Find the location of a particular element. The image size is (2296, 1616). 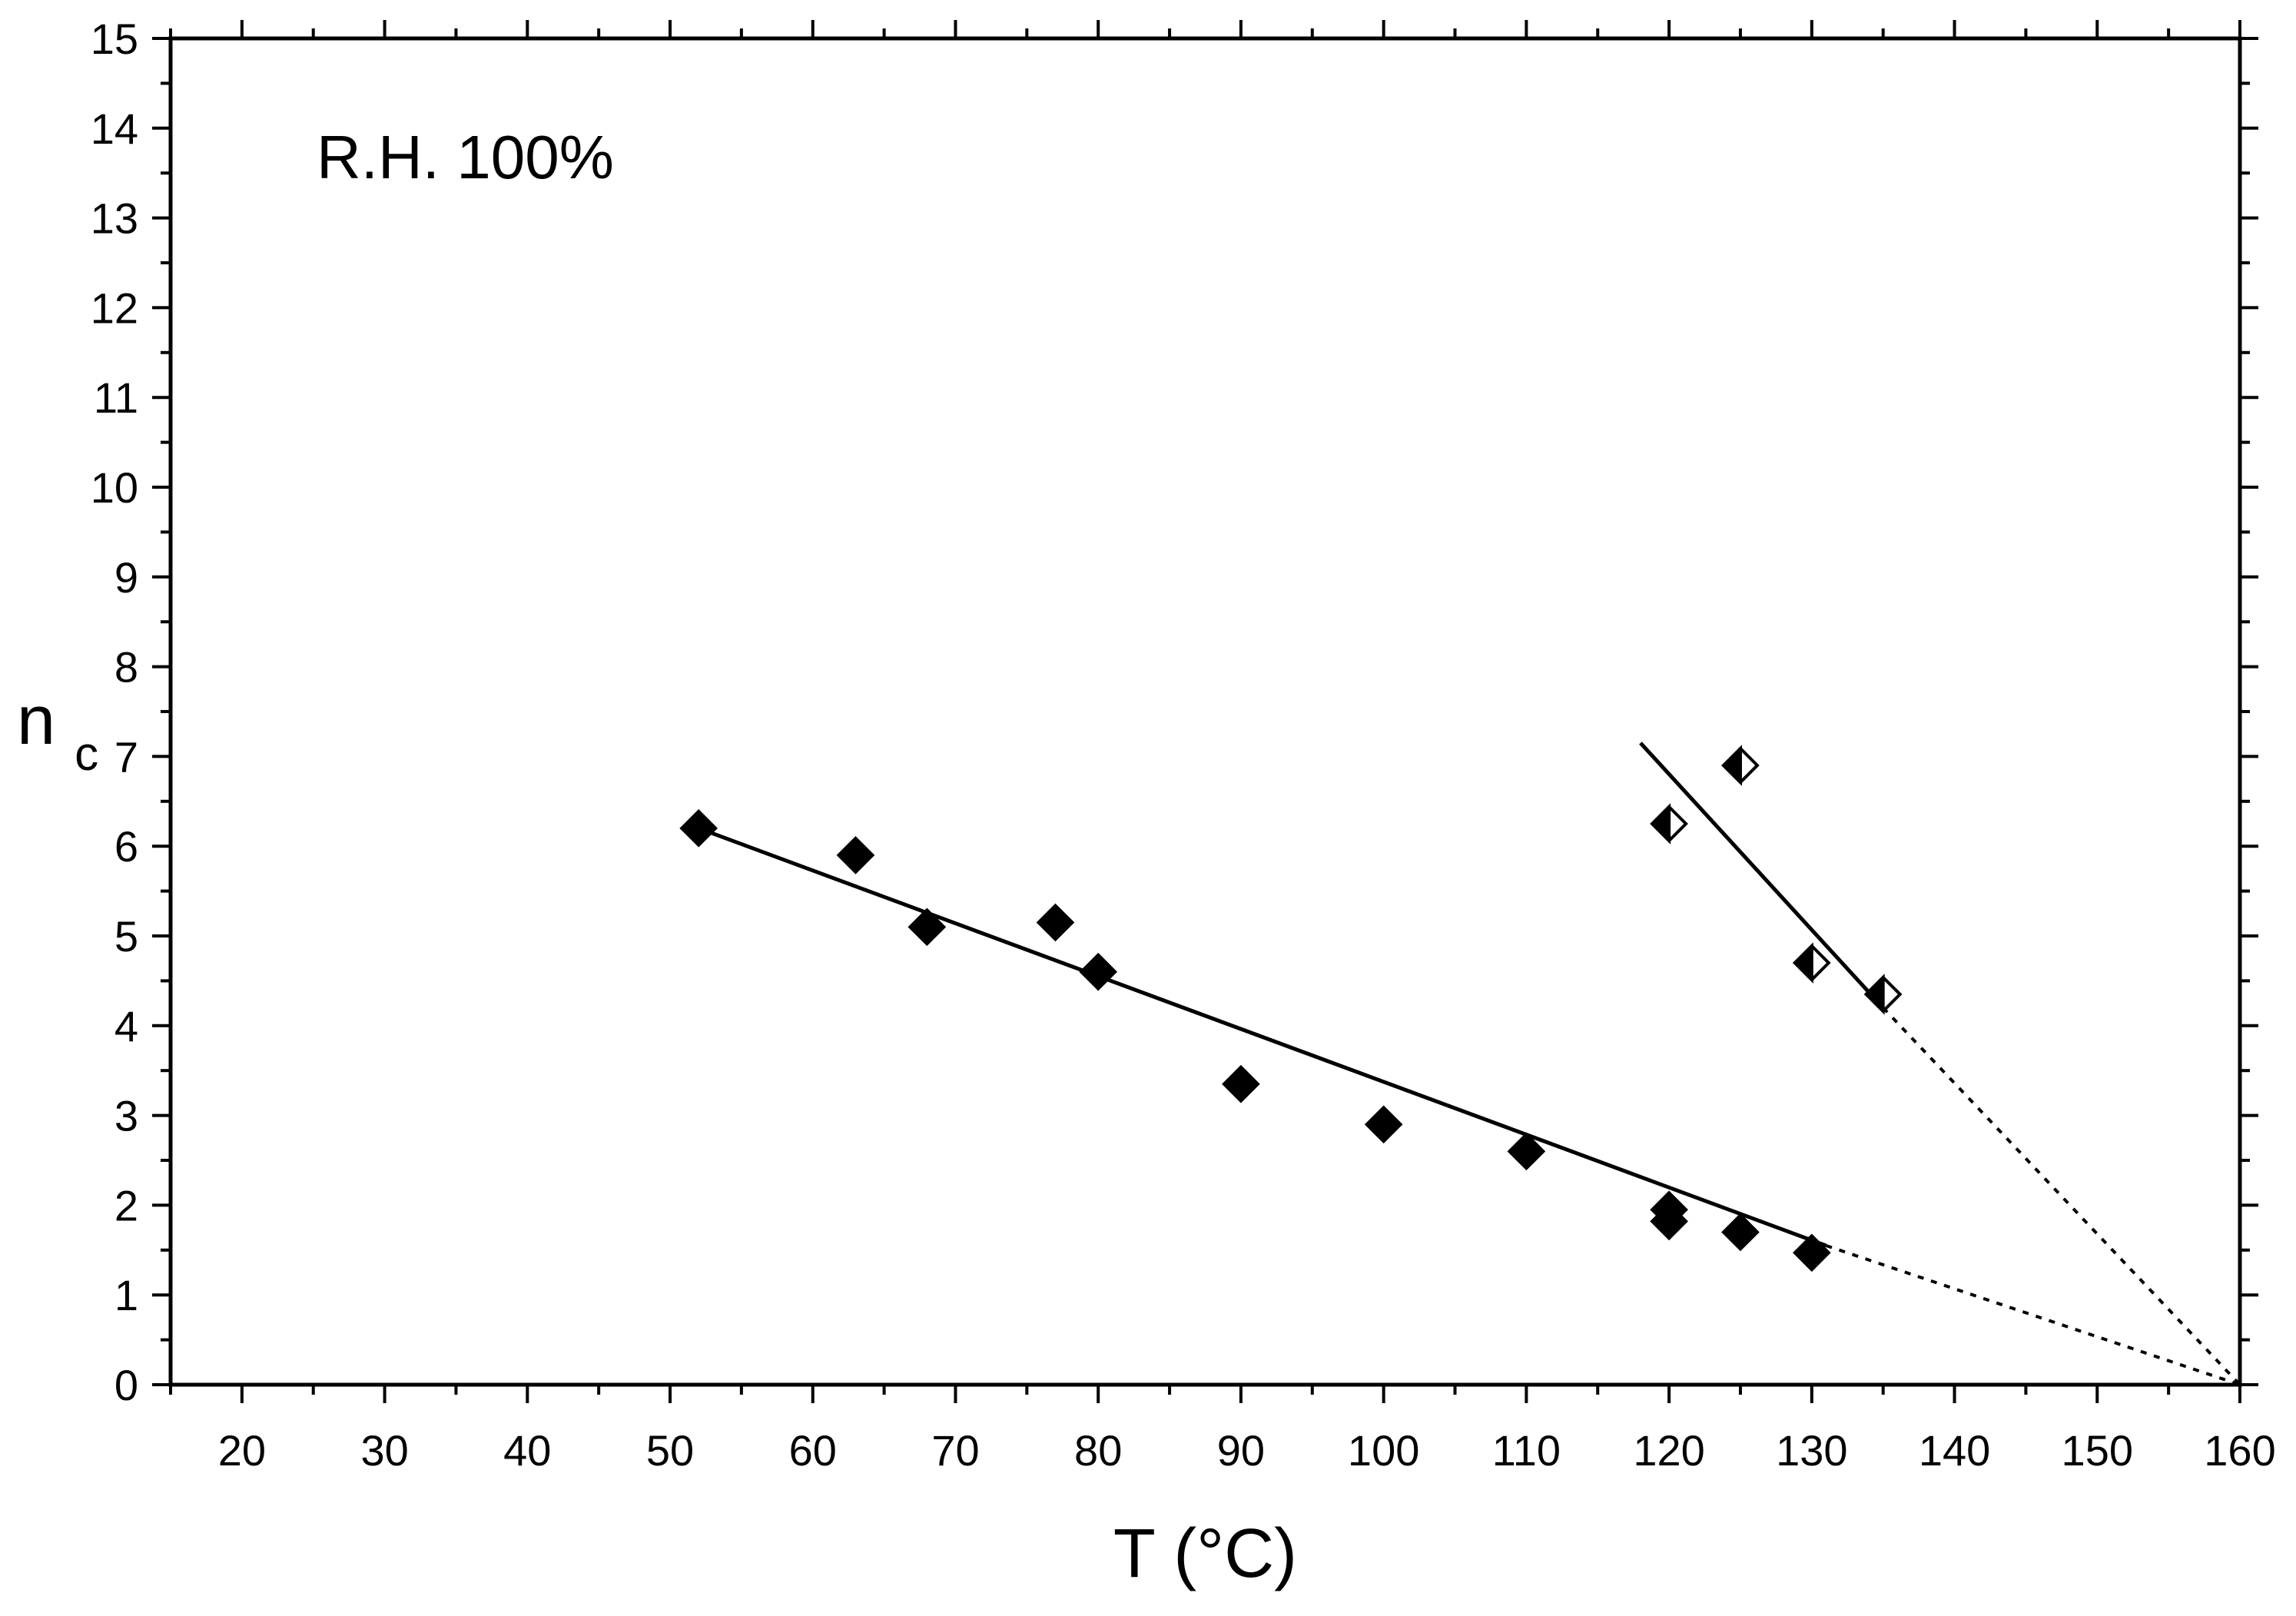

extrapolation-half-line is located at coordinates (2061, 1196).